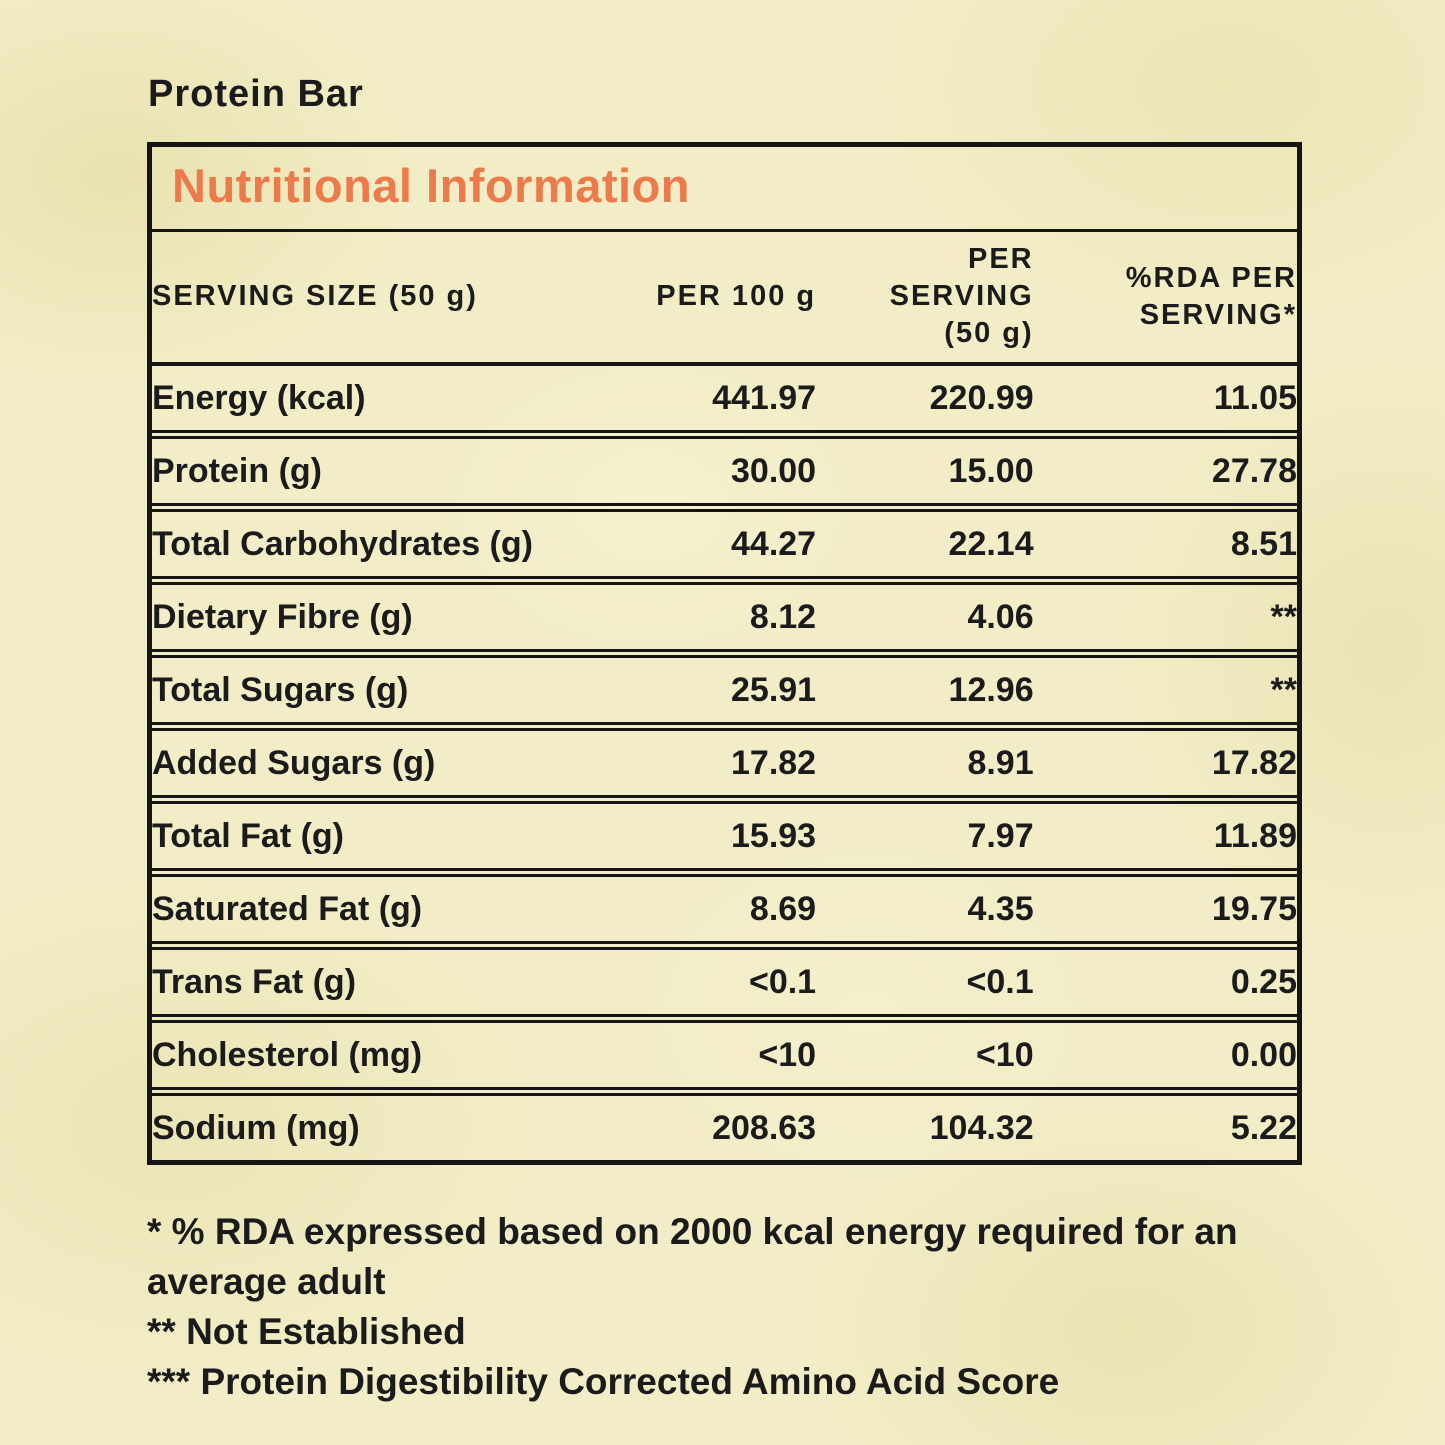 The width and height of the screenshot is (1445, 1445). I want to click on per-serving-value: 4.06, so click(925, 615).